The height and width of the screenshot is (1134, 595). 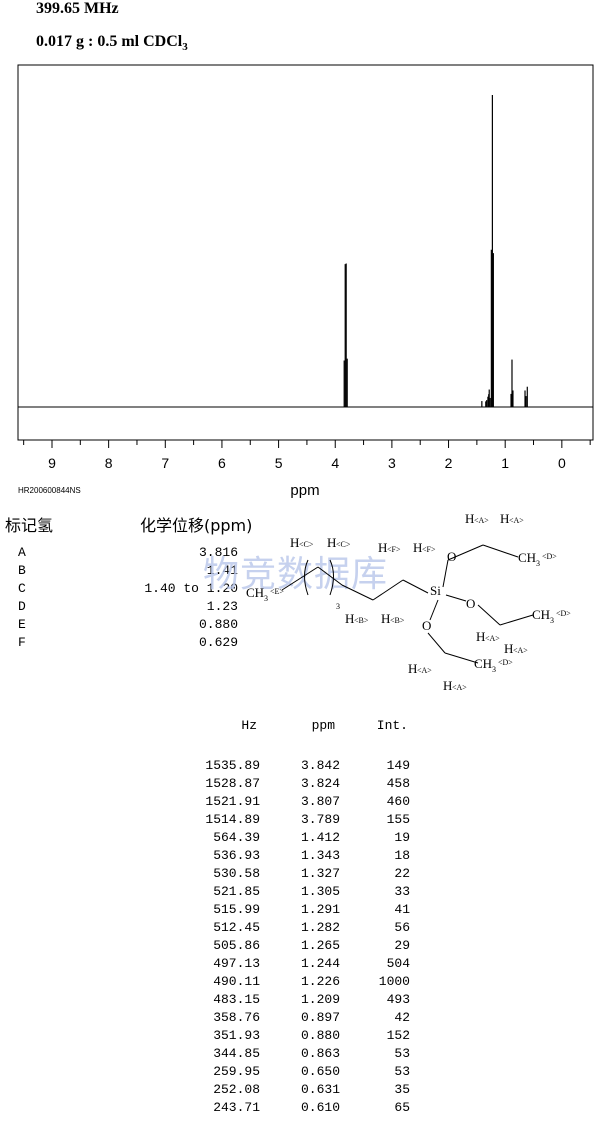 I want to click on x-tick-label: 1, so click(x=505, y=463).